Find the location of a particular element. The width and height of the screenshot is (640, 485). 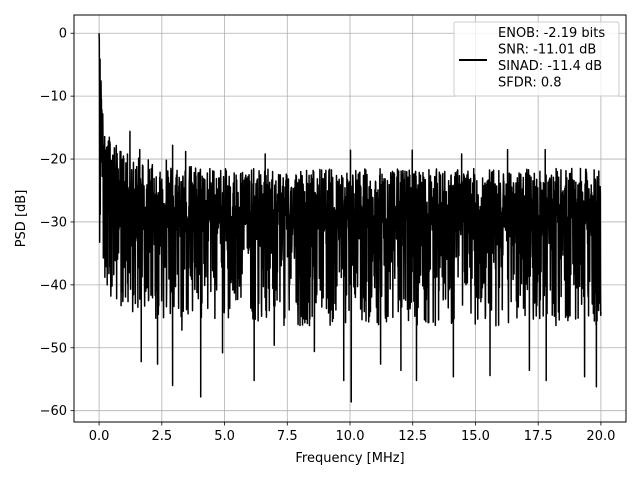

x-tick-label: 12.5 is located at coordinates (412, 436).